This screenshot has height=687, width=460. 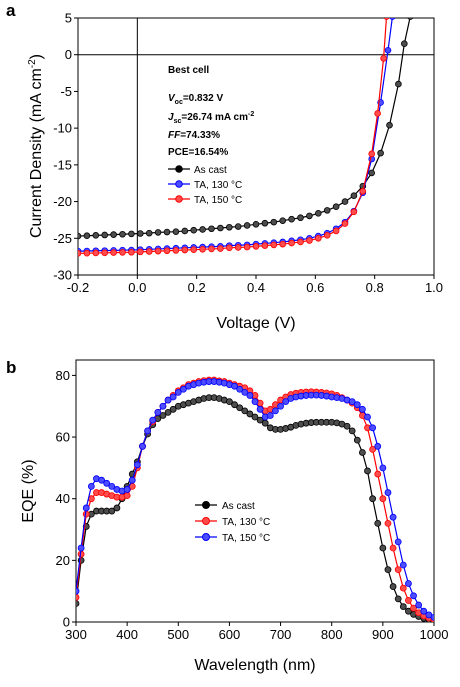 I want to click on annotation-voc: Voc=0.832 V, so click(x=195, y=99).